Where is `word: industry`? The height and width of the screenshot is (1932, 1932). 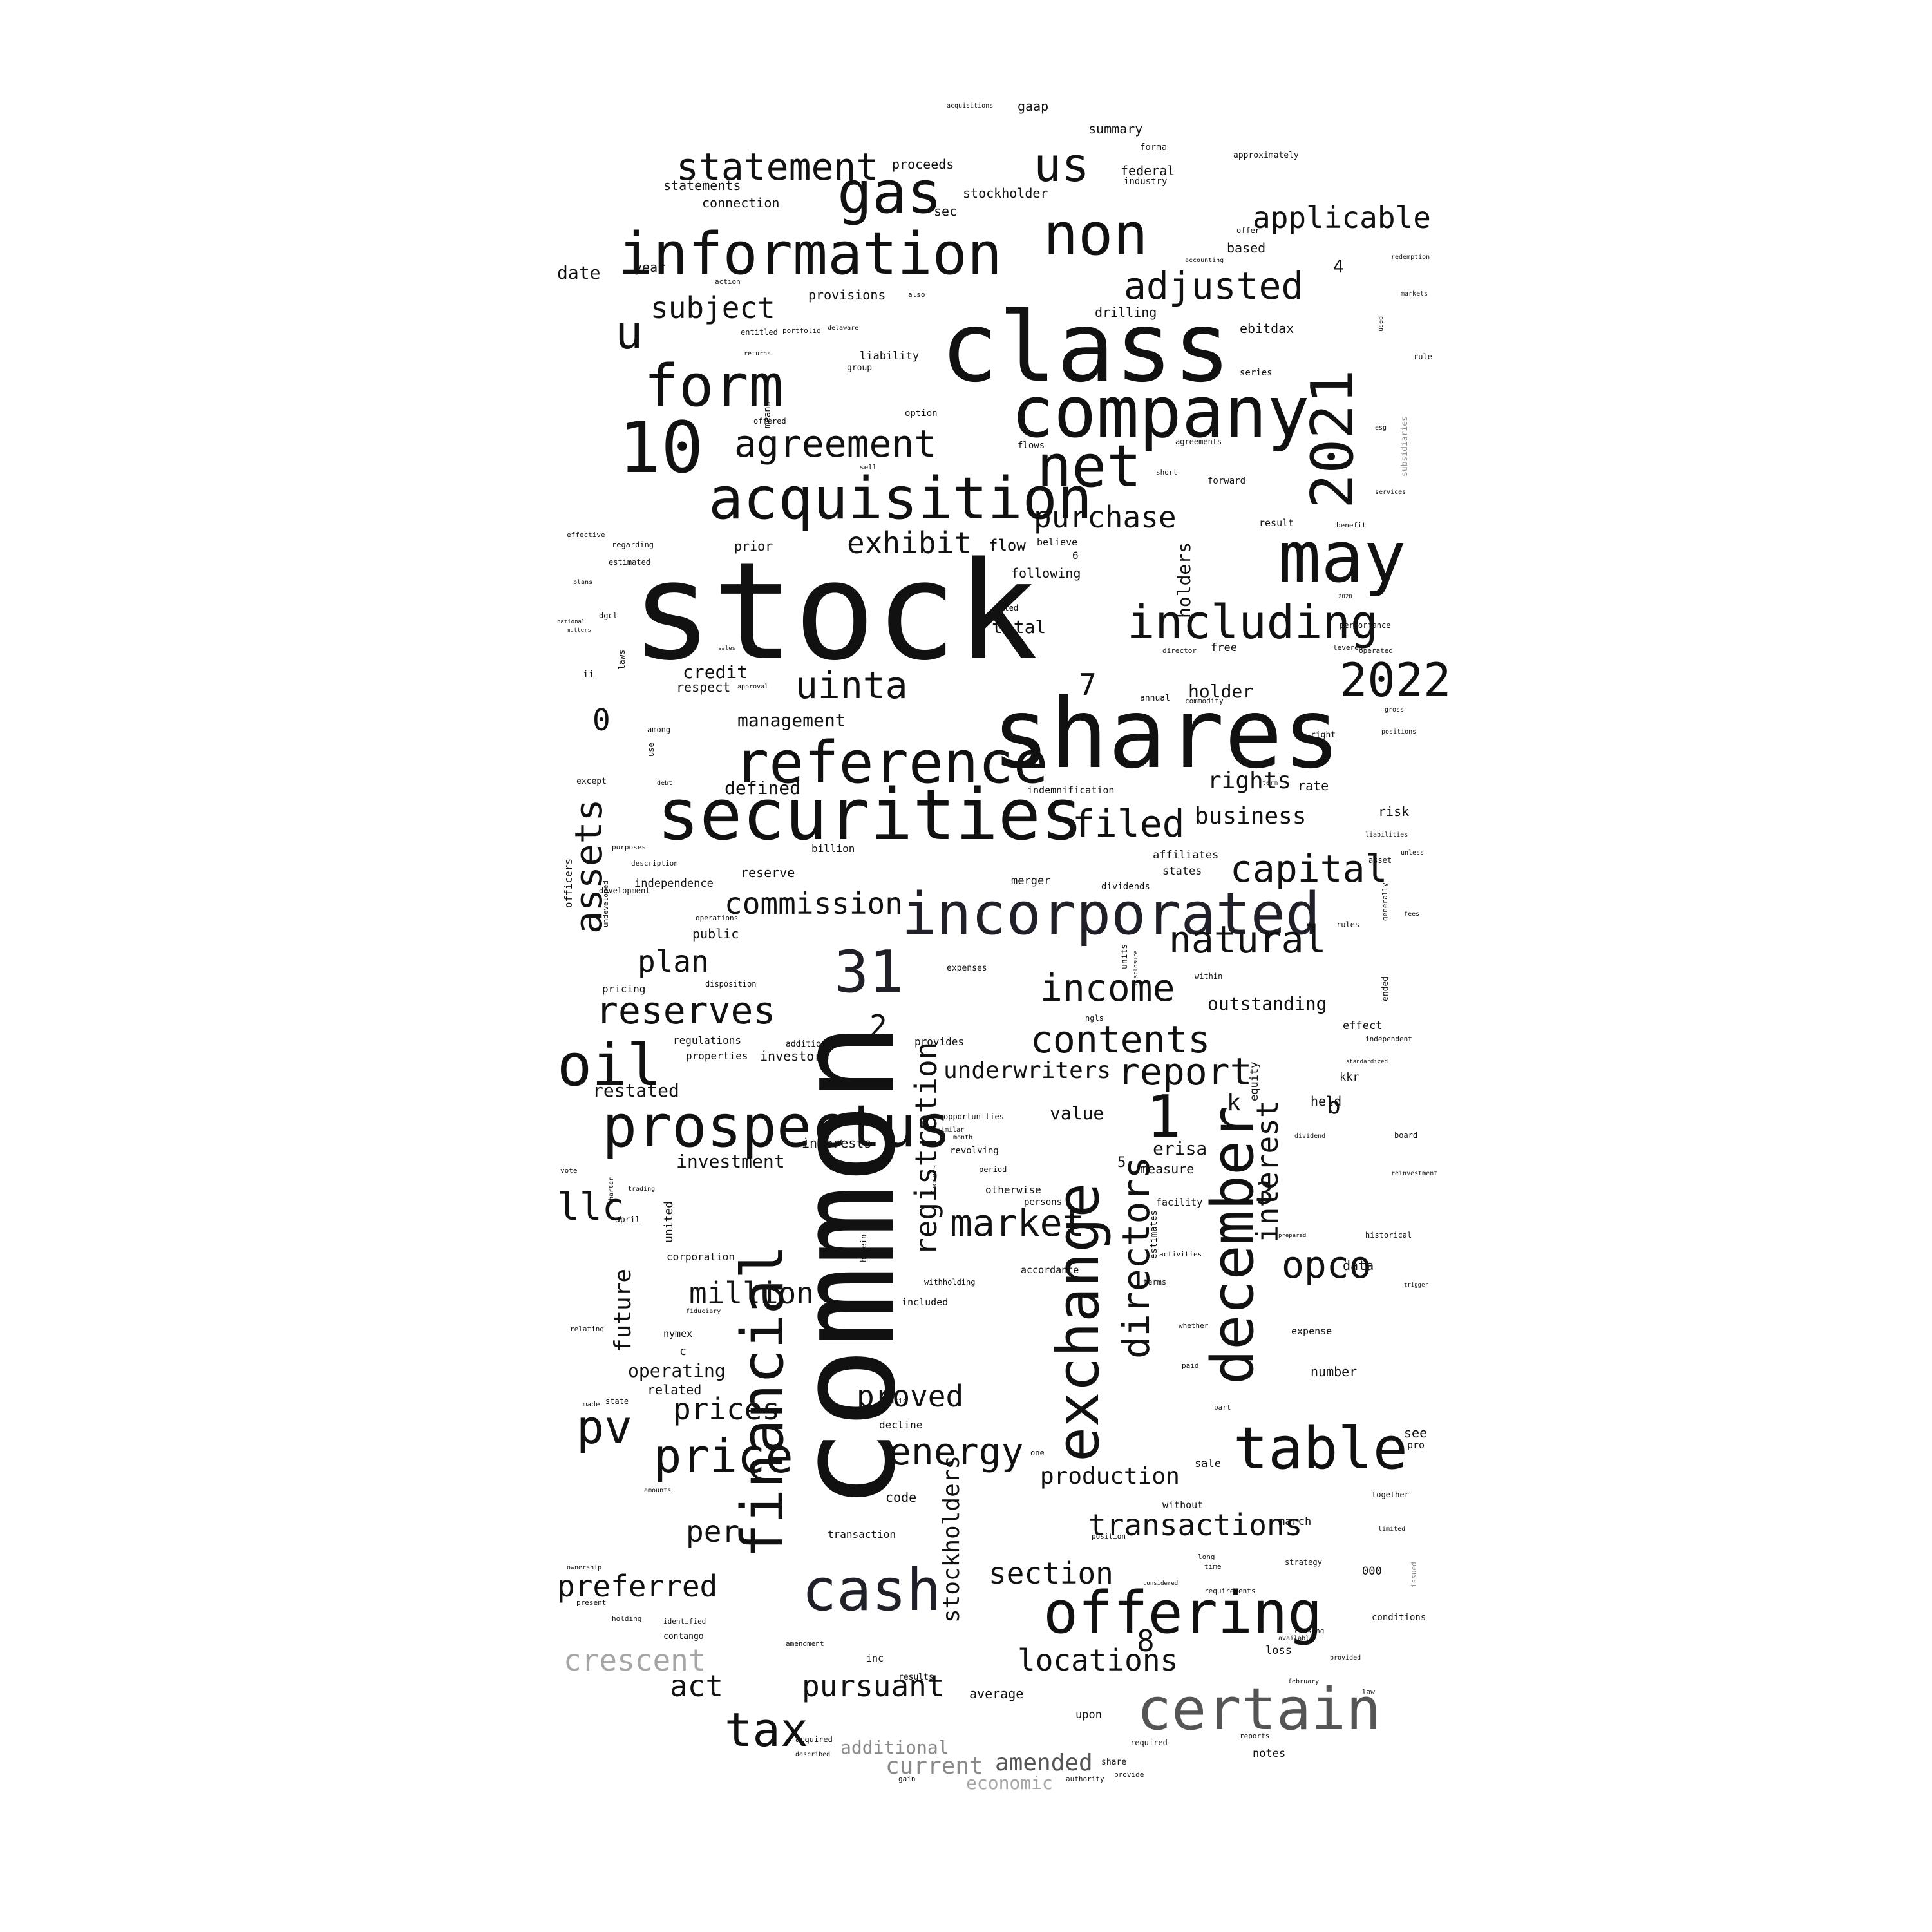
word: industry is located at coordinates (1146, 182).